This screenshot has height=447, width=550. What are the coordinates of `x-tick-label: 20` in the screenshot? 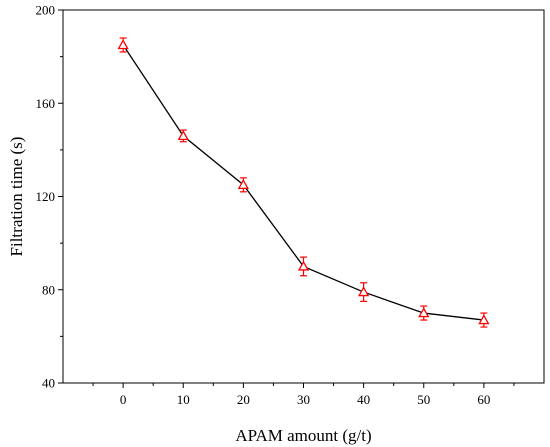 It's located at (243, 399).